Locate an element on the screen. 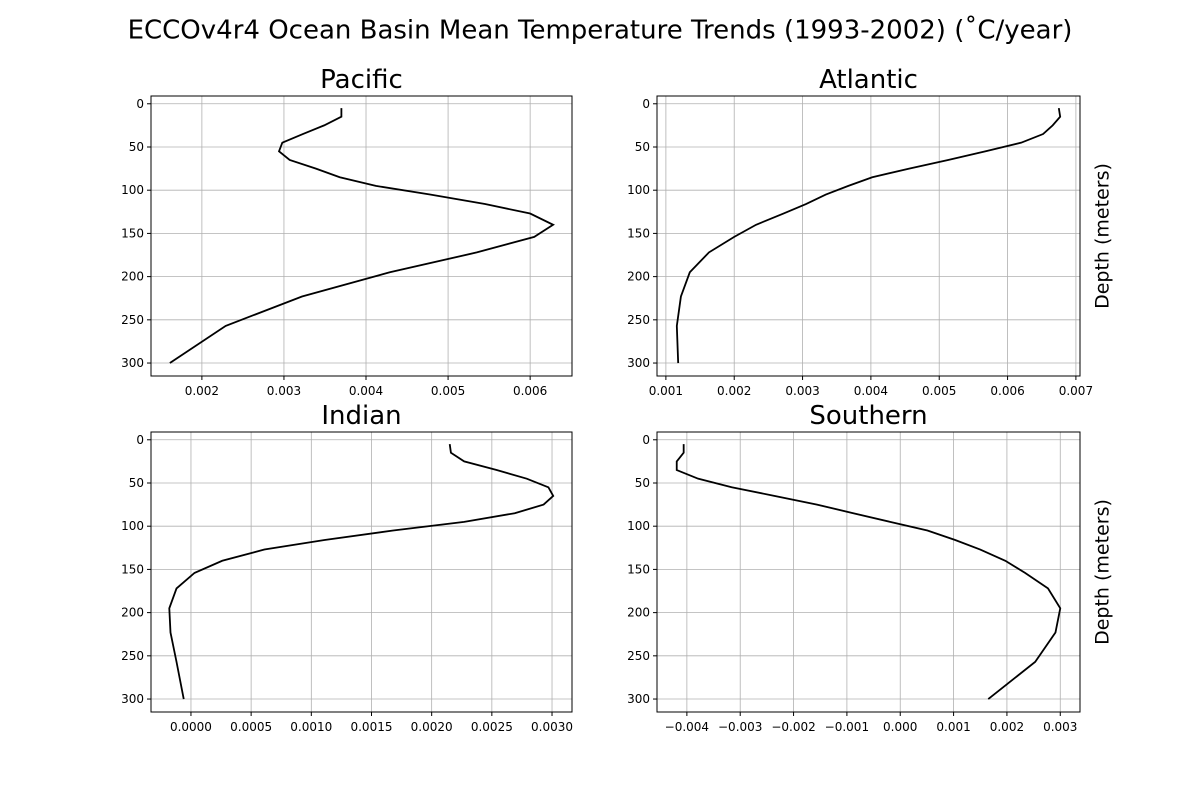 The height and width of the screenshot is (800, 1200). x-tick-label: 0.0015 is located at coordinates (371, 727).